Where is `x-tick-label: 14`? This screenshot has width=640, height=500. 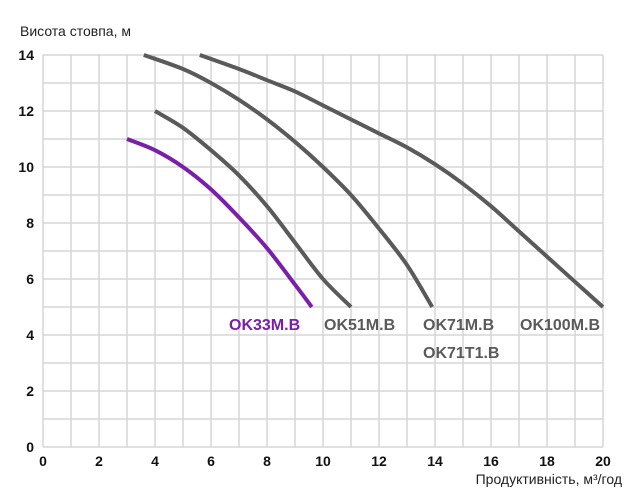 x-tick-label: 14 is located at coordinates (435, 461).